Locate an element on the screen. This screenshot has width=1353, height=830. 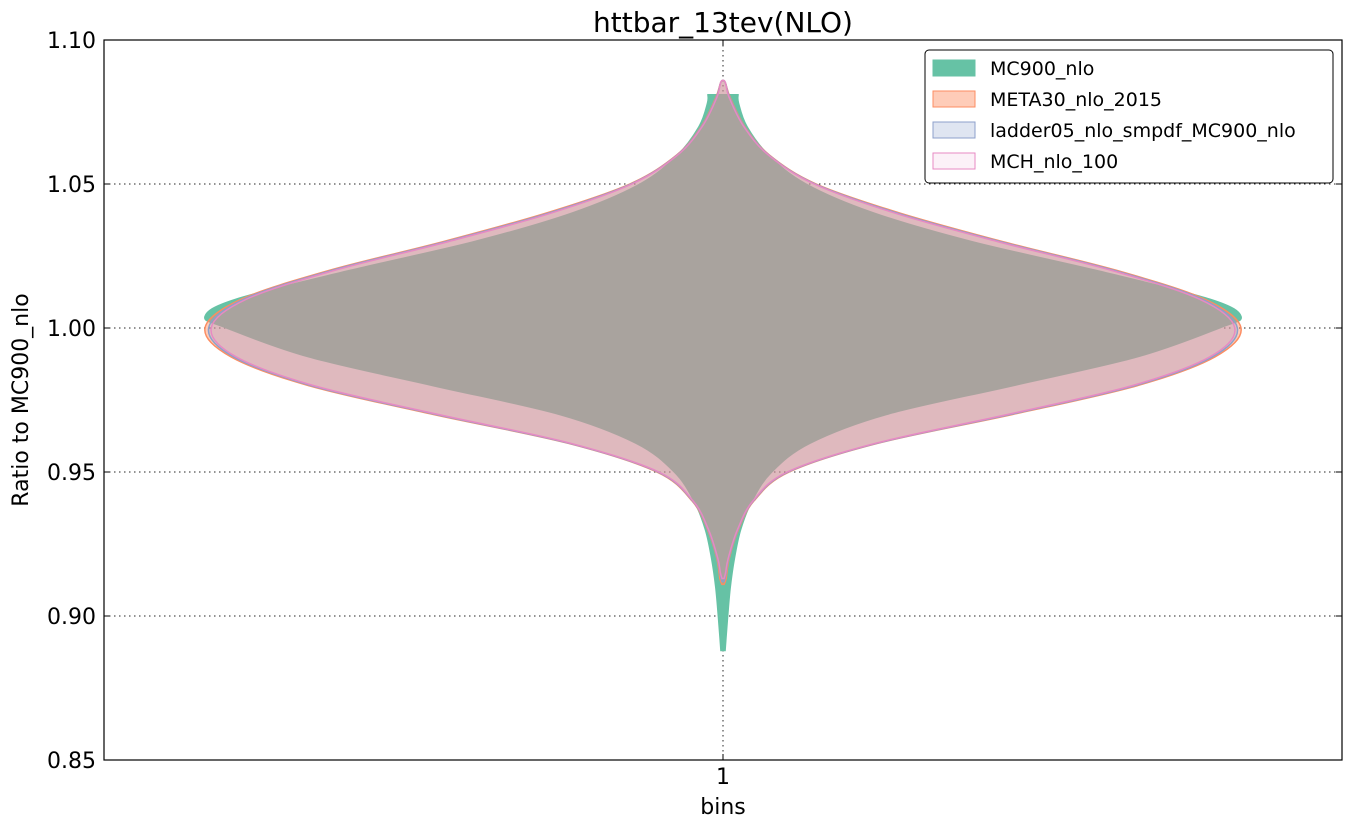
legend-label: META30_nlo_2015 is located at coordinates (1076, 100).